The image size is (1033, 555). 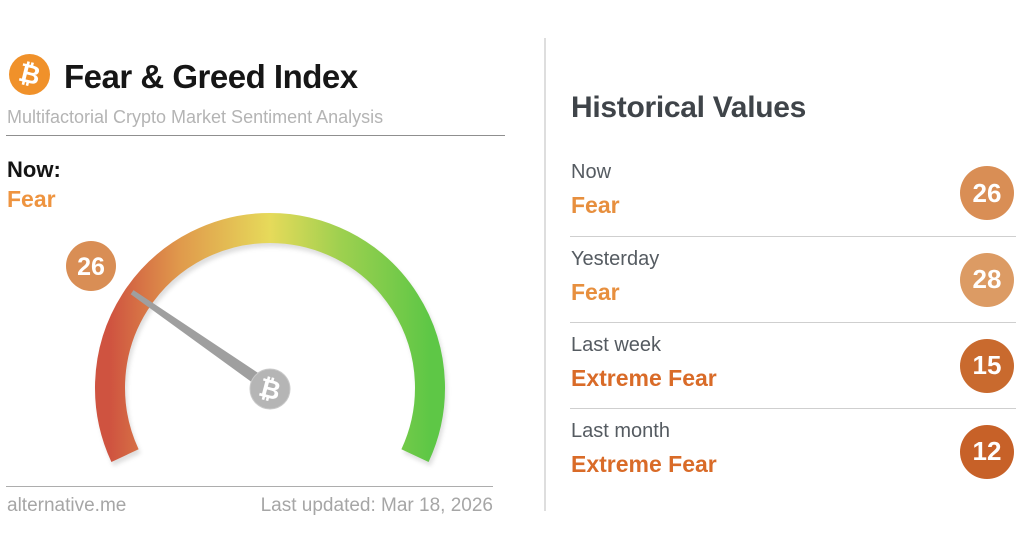 I want to click on row-period: Yesterday, so click(x=615, y=259).